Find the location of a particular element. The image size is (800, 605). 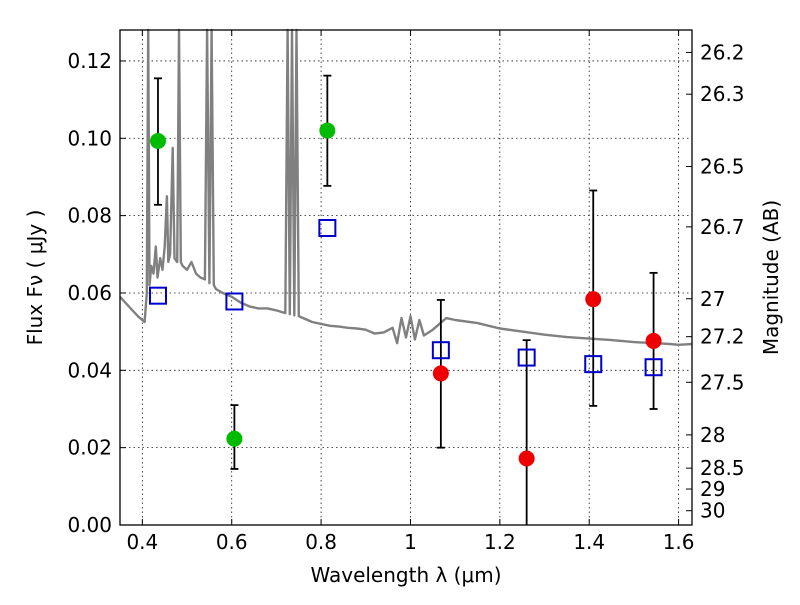

x-tick-label: 1.4 is located at coordinates (589, 542).